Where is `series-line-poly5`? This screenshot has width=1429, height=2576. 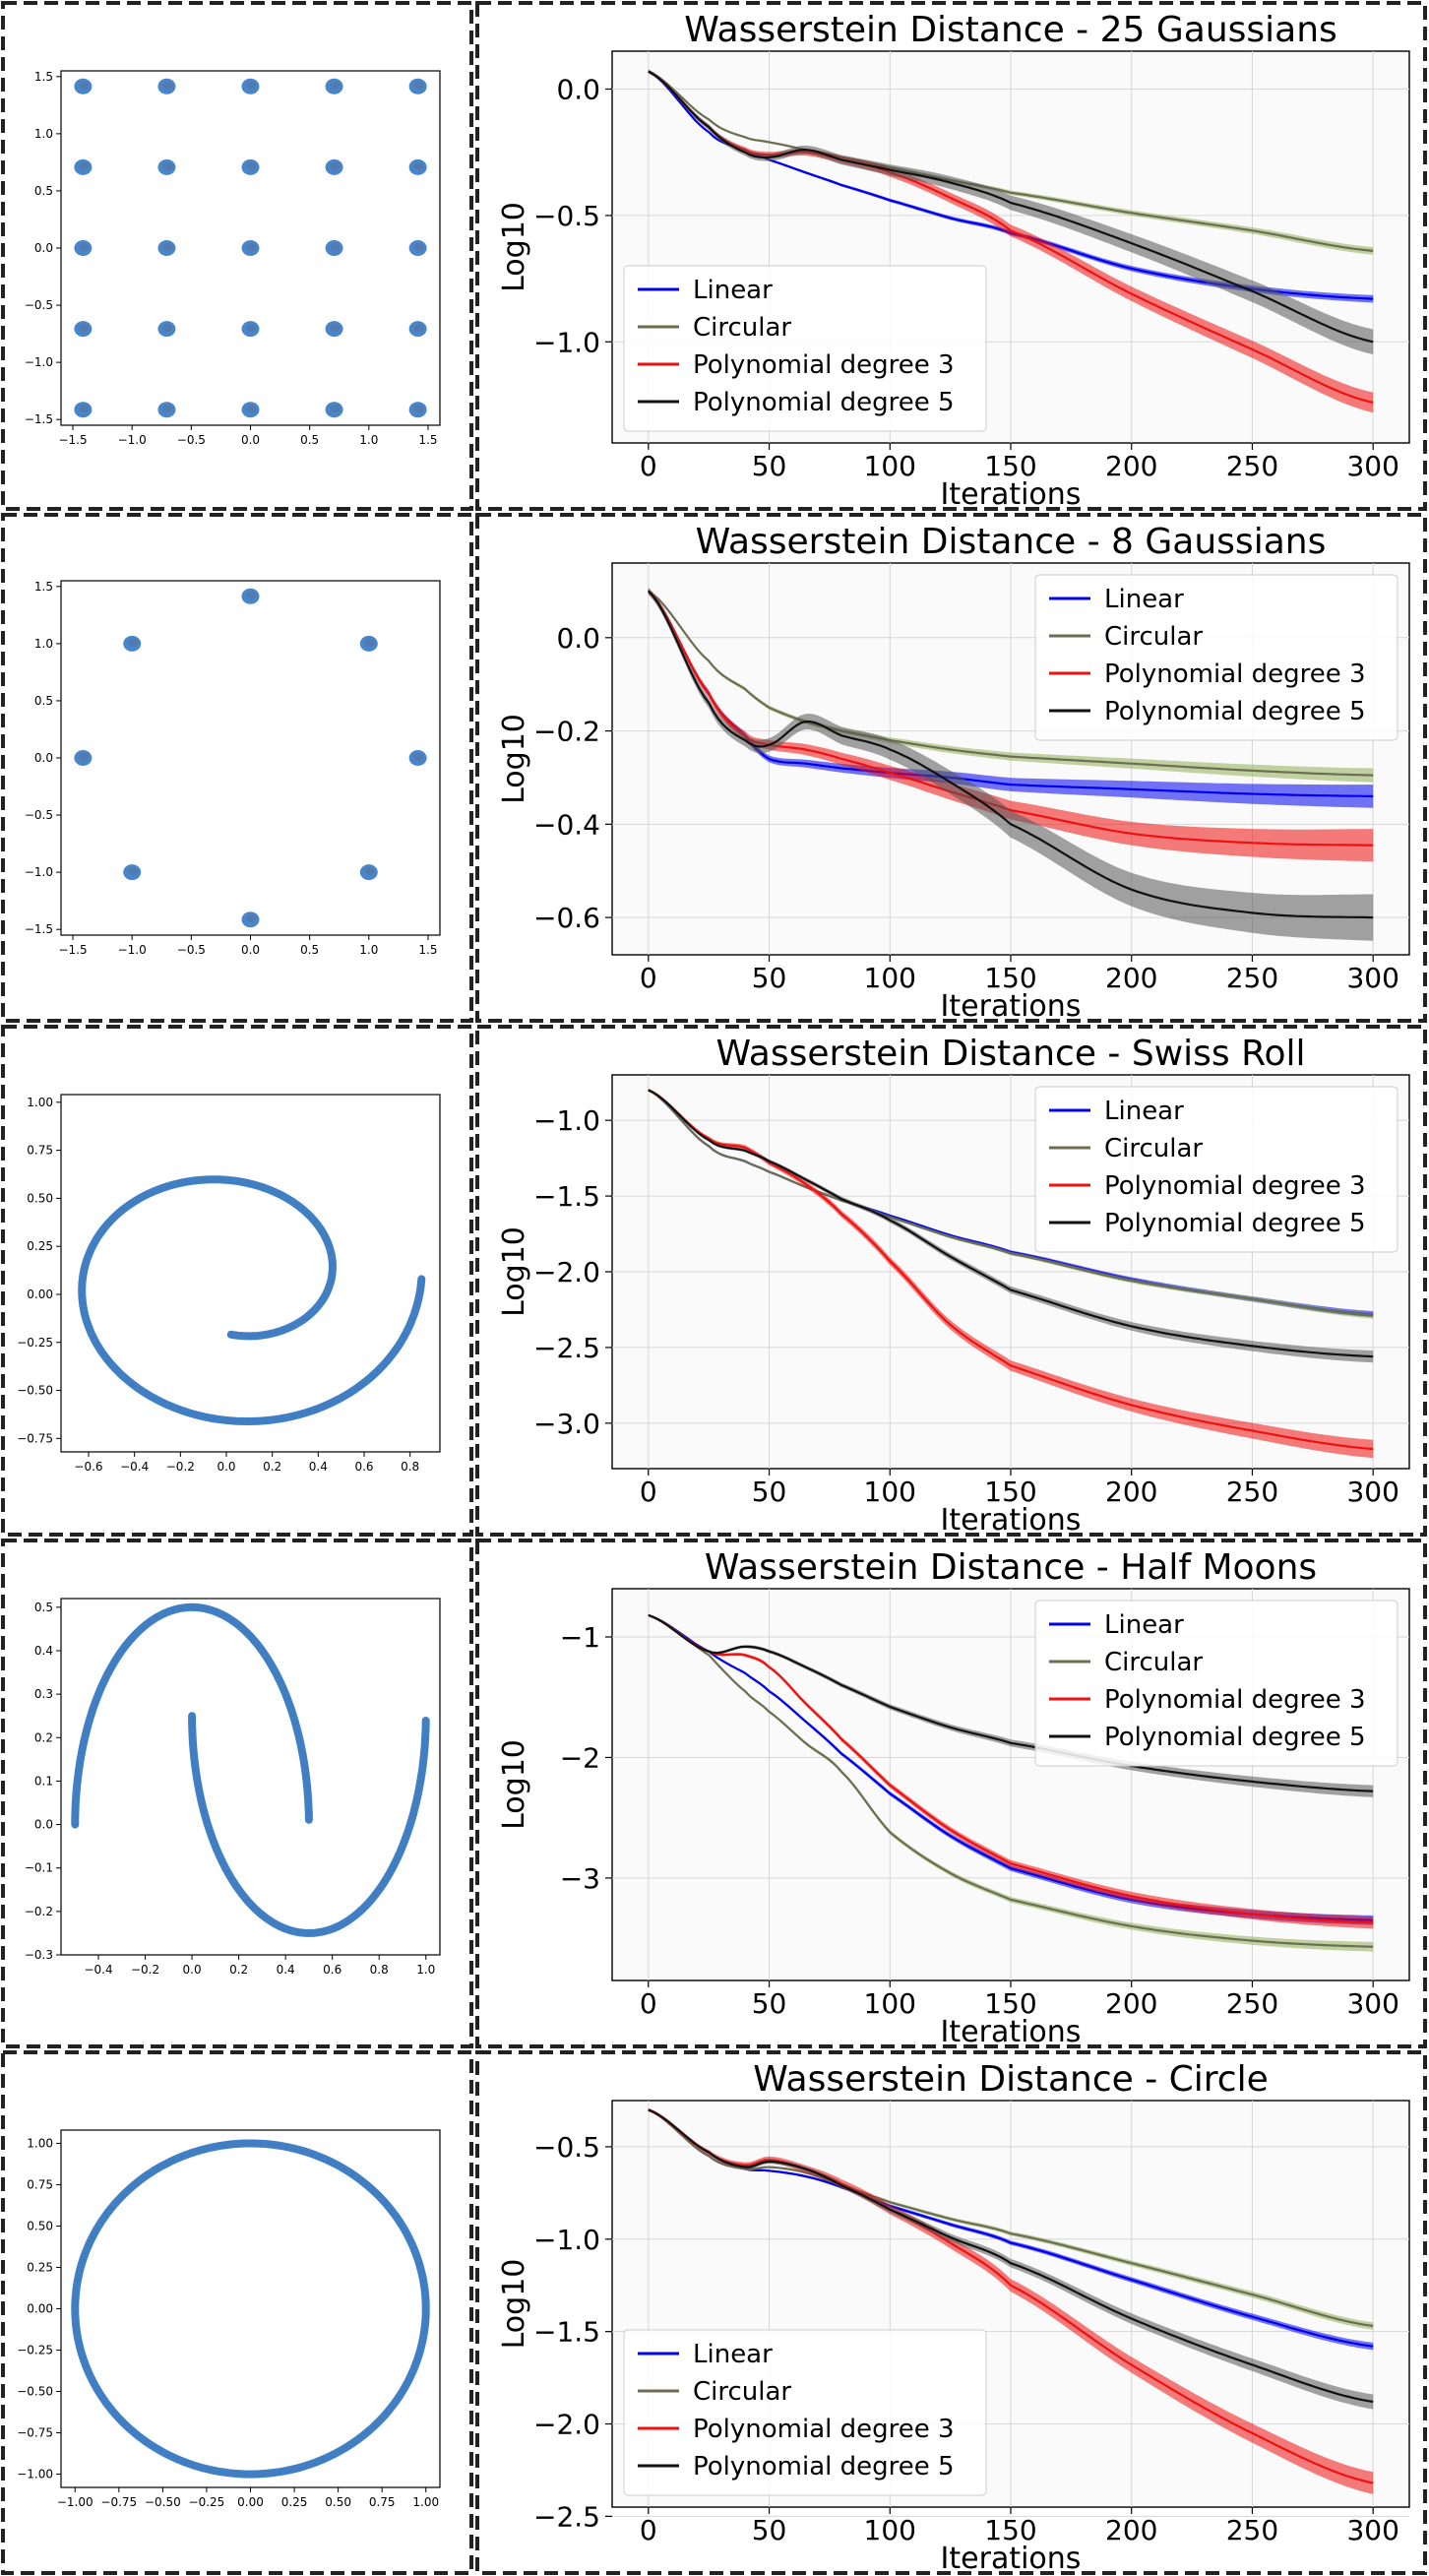 series-line-poly5 is located at coordinates (1011, 1223).